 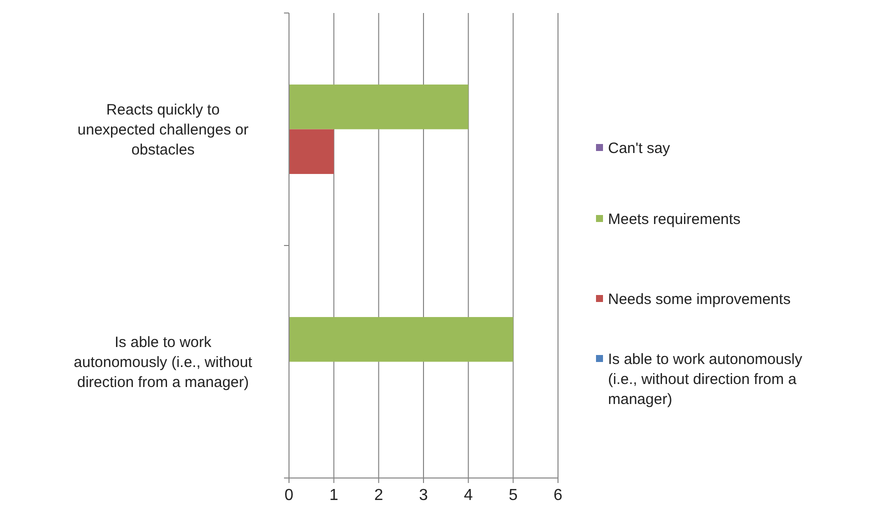 I want to click on legend-label: Is able to work autonomously (i.e., without direction from a manager), so click(x=705, y=379).